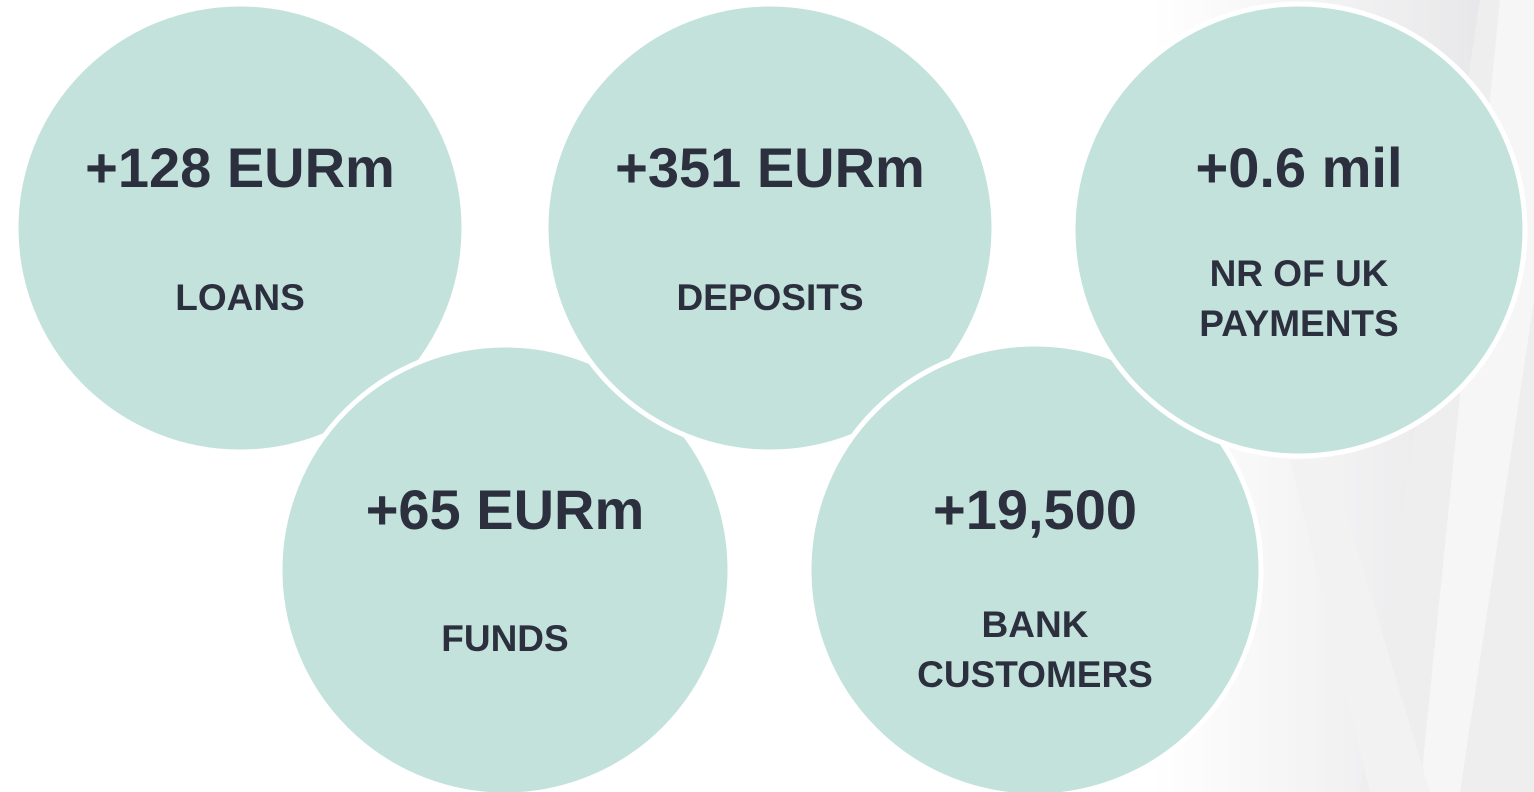  Describe the element at coordinates (505, 509) in the screenshot. I see `stat-value: +65 EURm` at that location.